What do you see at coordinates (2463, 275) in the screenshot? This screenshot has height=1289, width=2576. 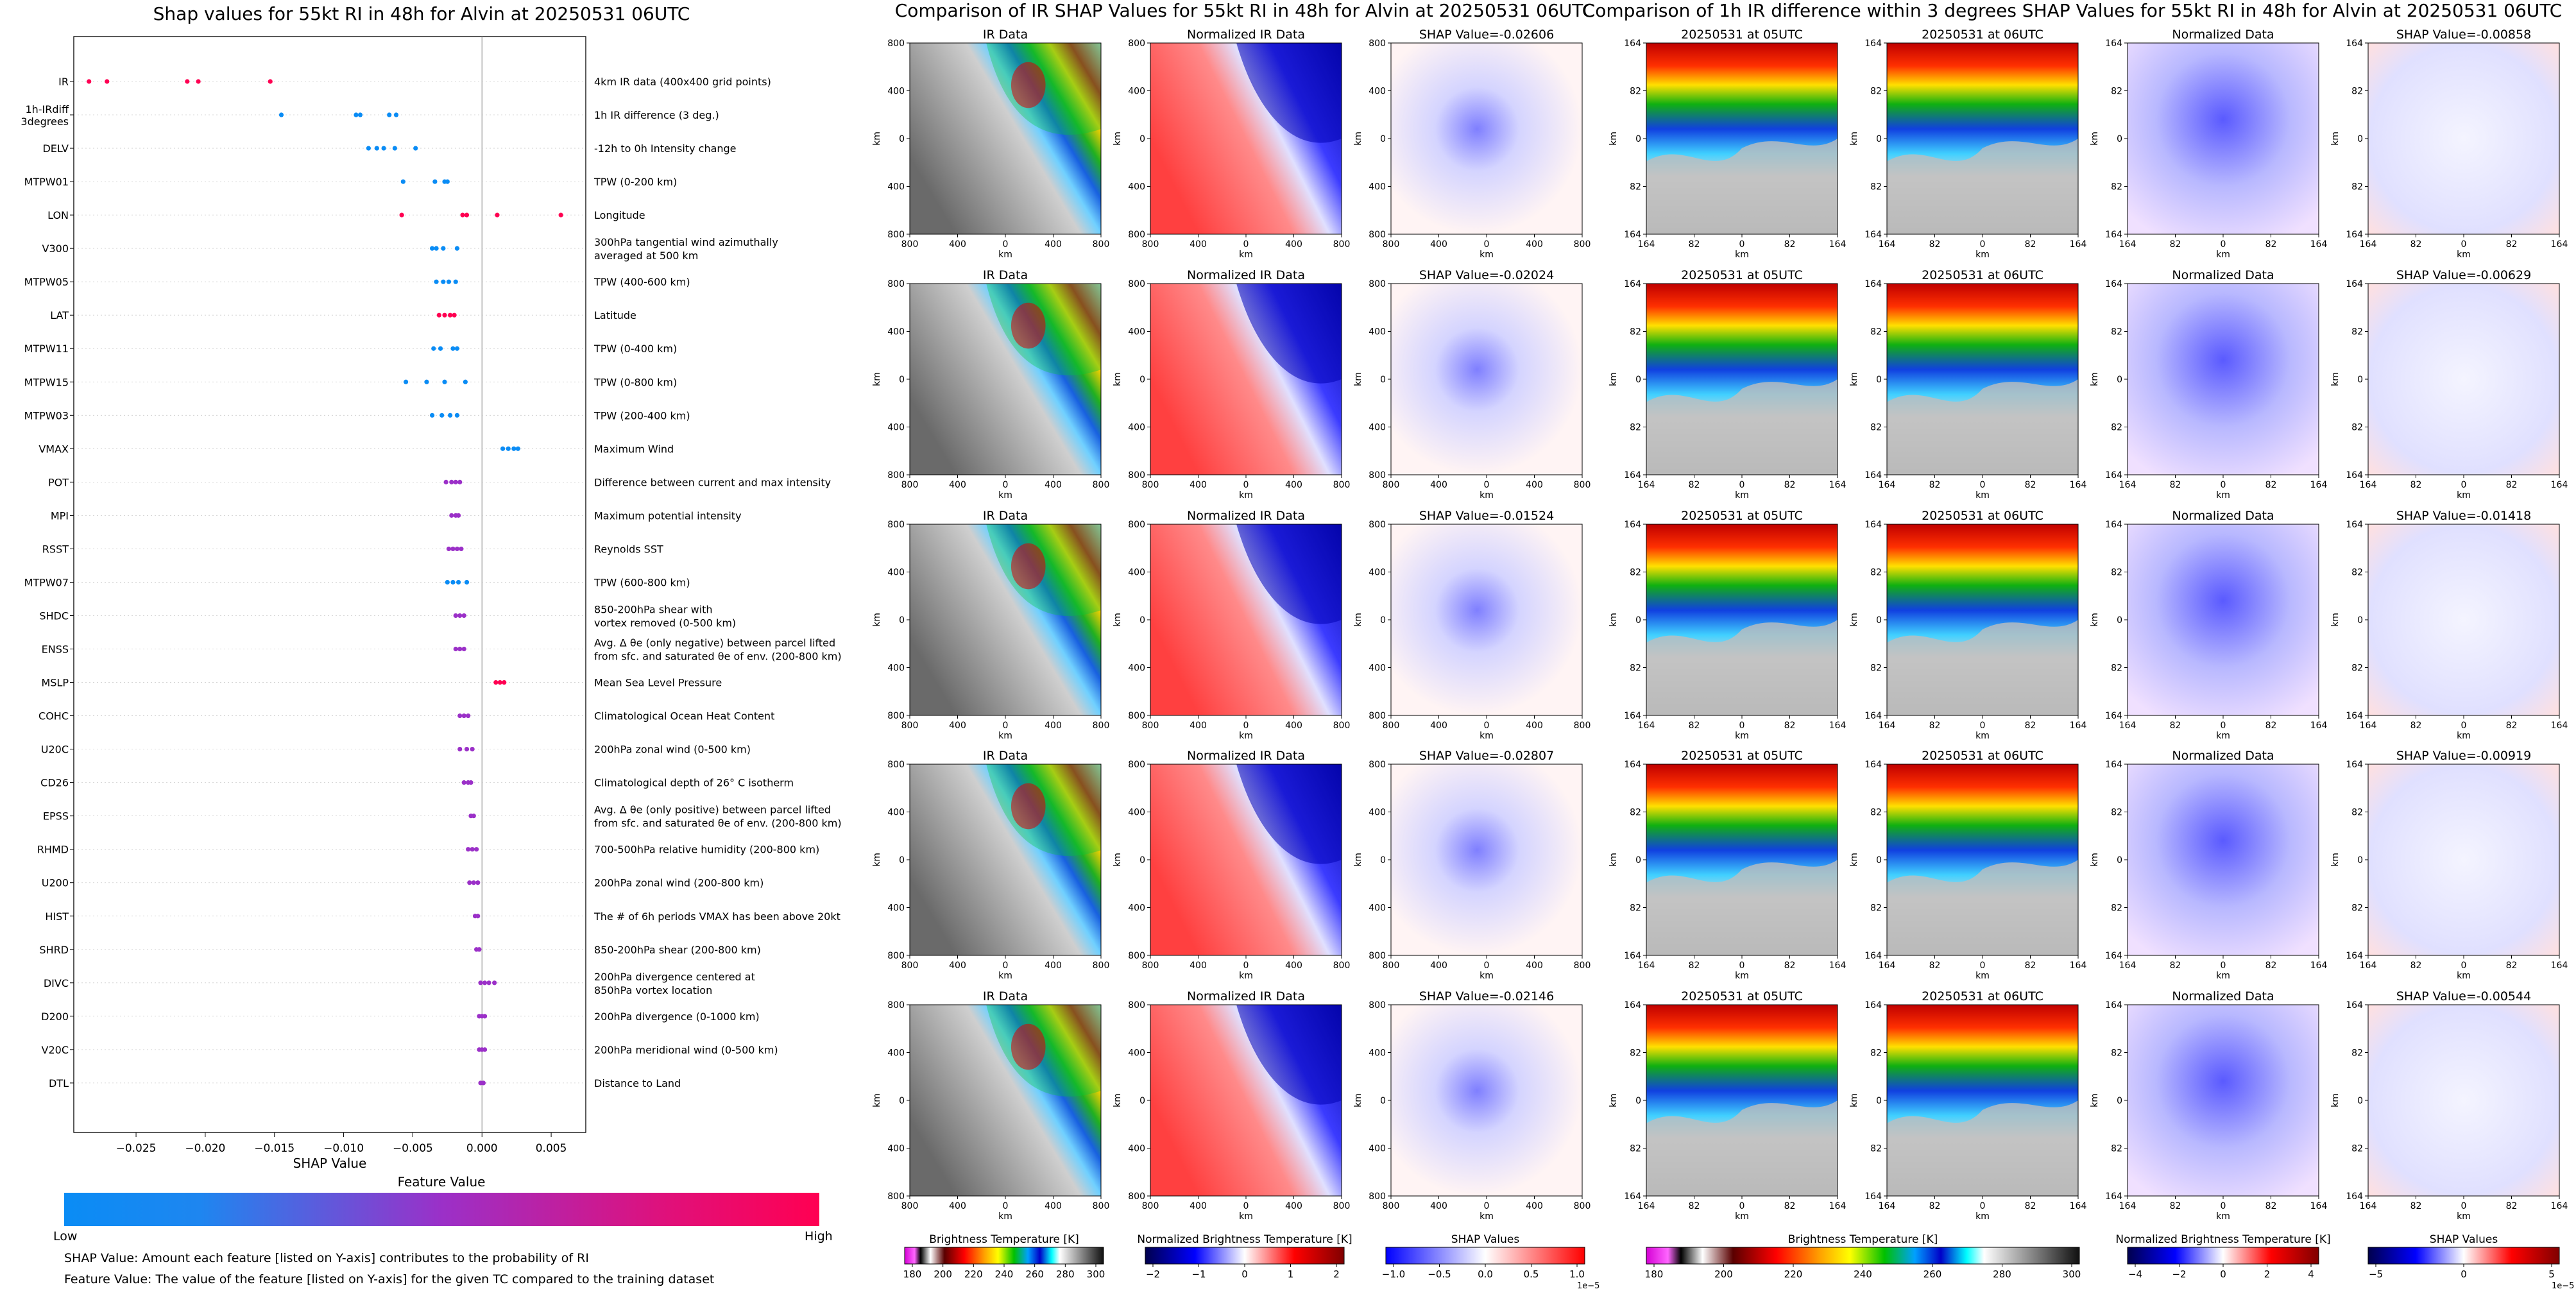 I see `panel-title: SHAP Value=-0.00629` at bounding box center [2463, 275].